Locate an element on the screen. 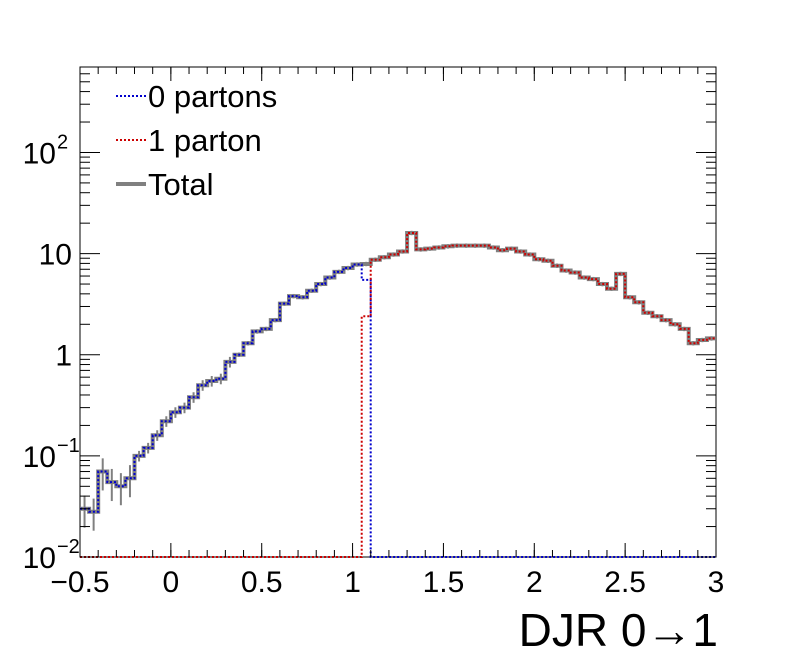  x-tick-label: 1 is located at coordinates (352, 582).